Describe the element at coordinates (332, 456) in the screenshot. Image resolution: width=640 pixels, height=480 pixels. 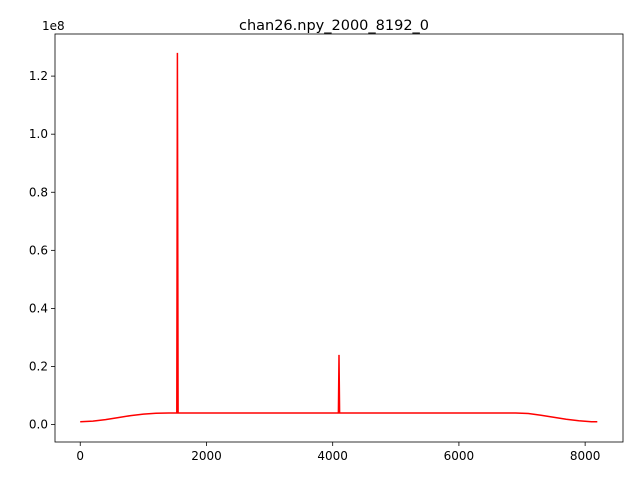
I see `x-tick-label: 4000` at that location.